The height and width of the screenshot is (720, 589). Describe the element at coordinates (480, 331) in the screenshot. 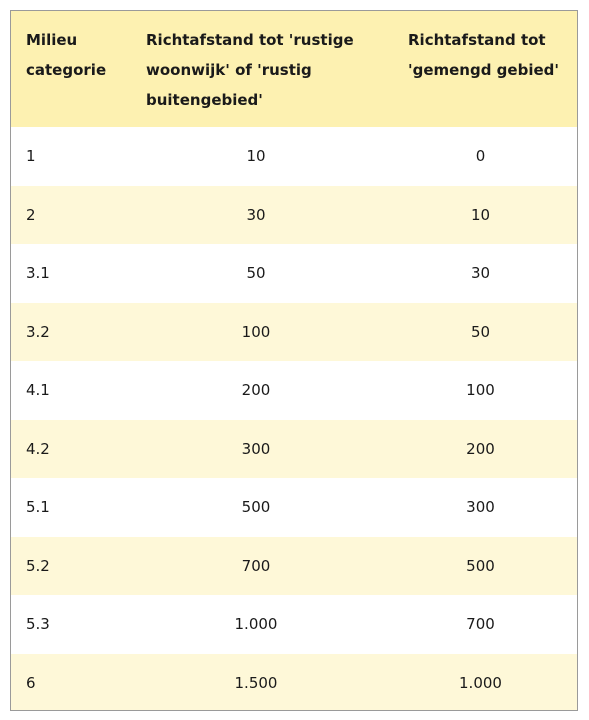

I see `cell-distance-gemengd: 50` at that location.